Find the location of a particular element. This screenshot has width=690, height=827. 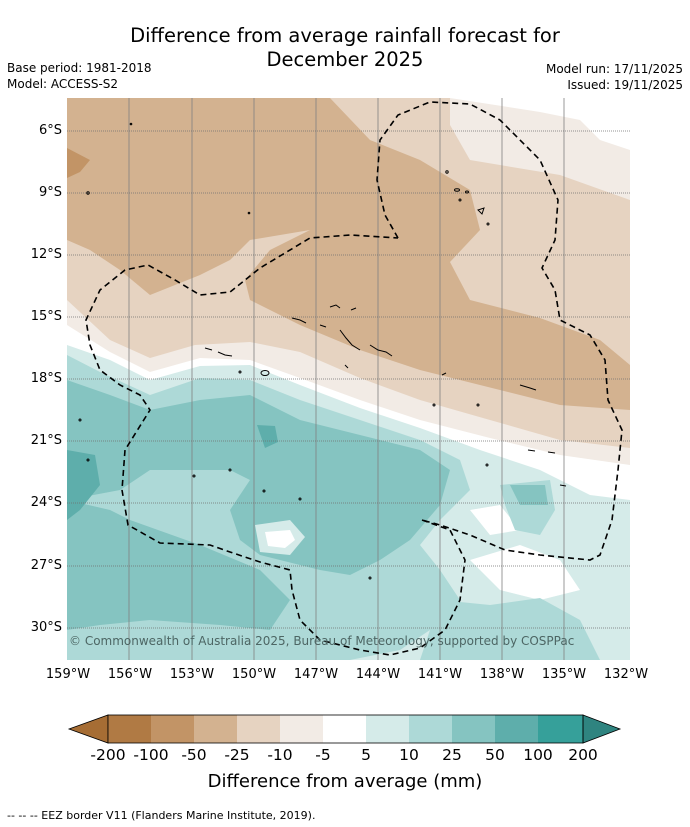

colorbar-tick: -5 is located at coordinates (323, 755).